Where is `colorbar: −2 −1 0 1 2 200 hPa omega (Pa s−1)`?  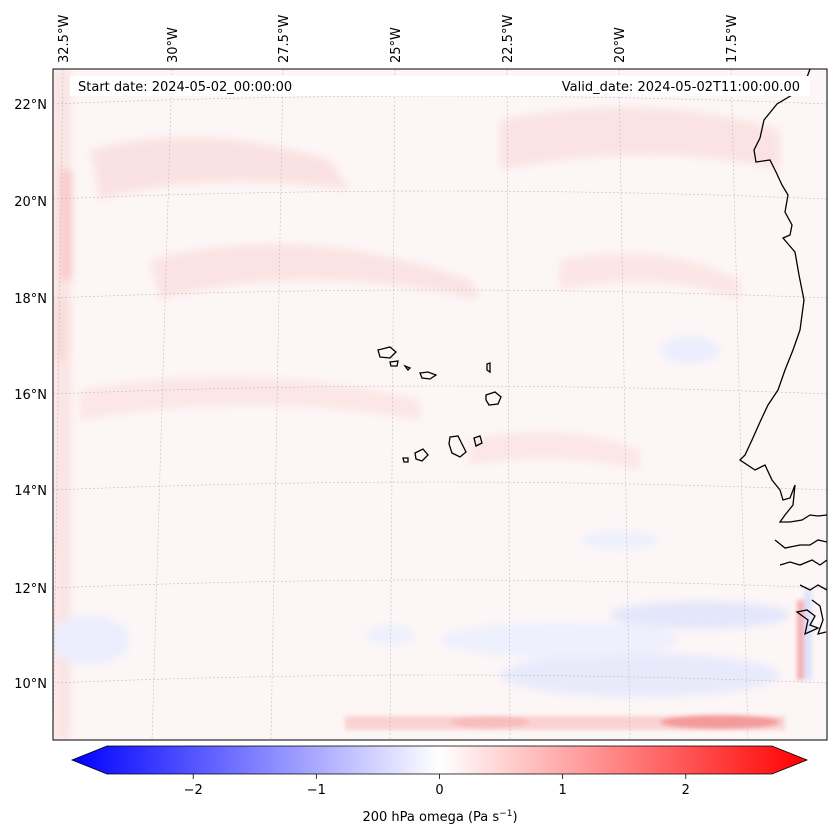 colorbar: −2 −1 0 1 2 200 hPa omega (Pa s−1) is located at coordinates (439, 785).